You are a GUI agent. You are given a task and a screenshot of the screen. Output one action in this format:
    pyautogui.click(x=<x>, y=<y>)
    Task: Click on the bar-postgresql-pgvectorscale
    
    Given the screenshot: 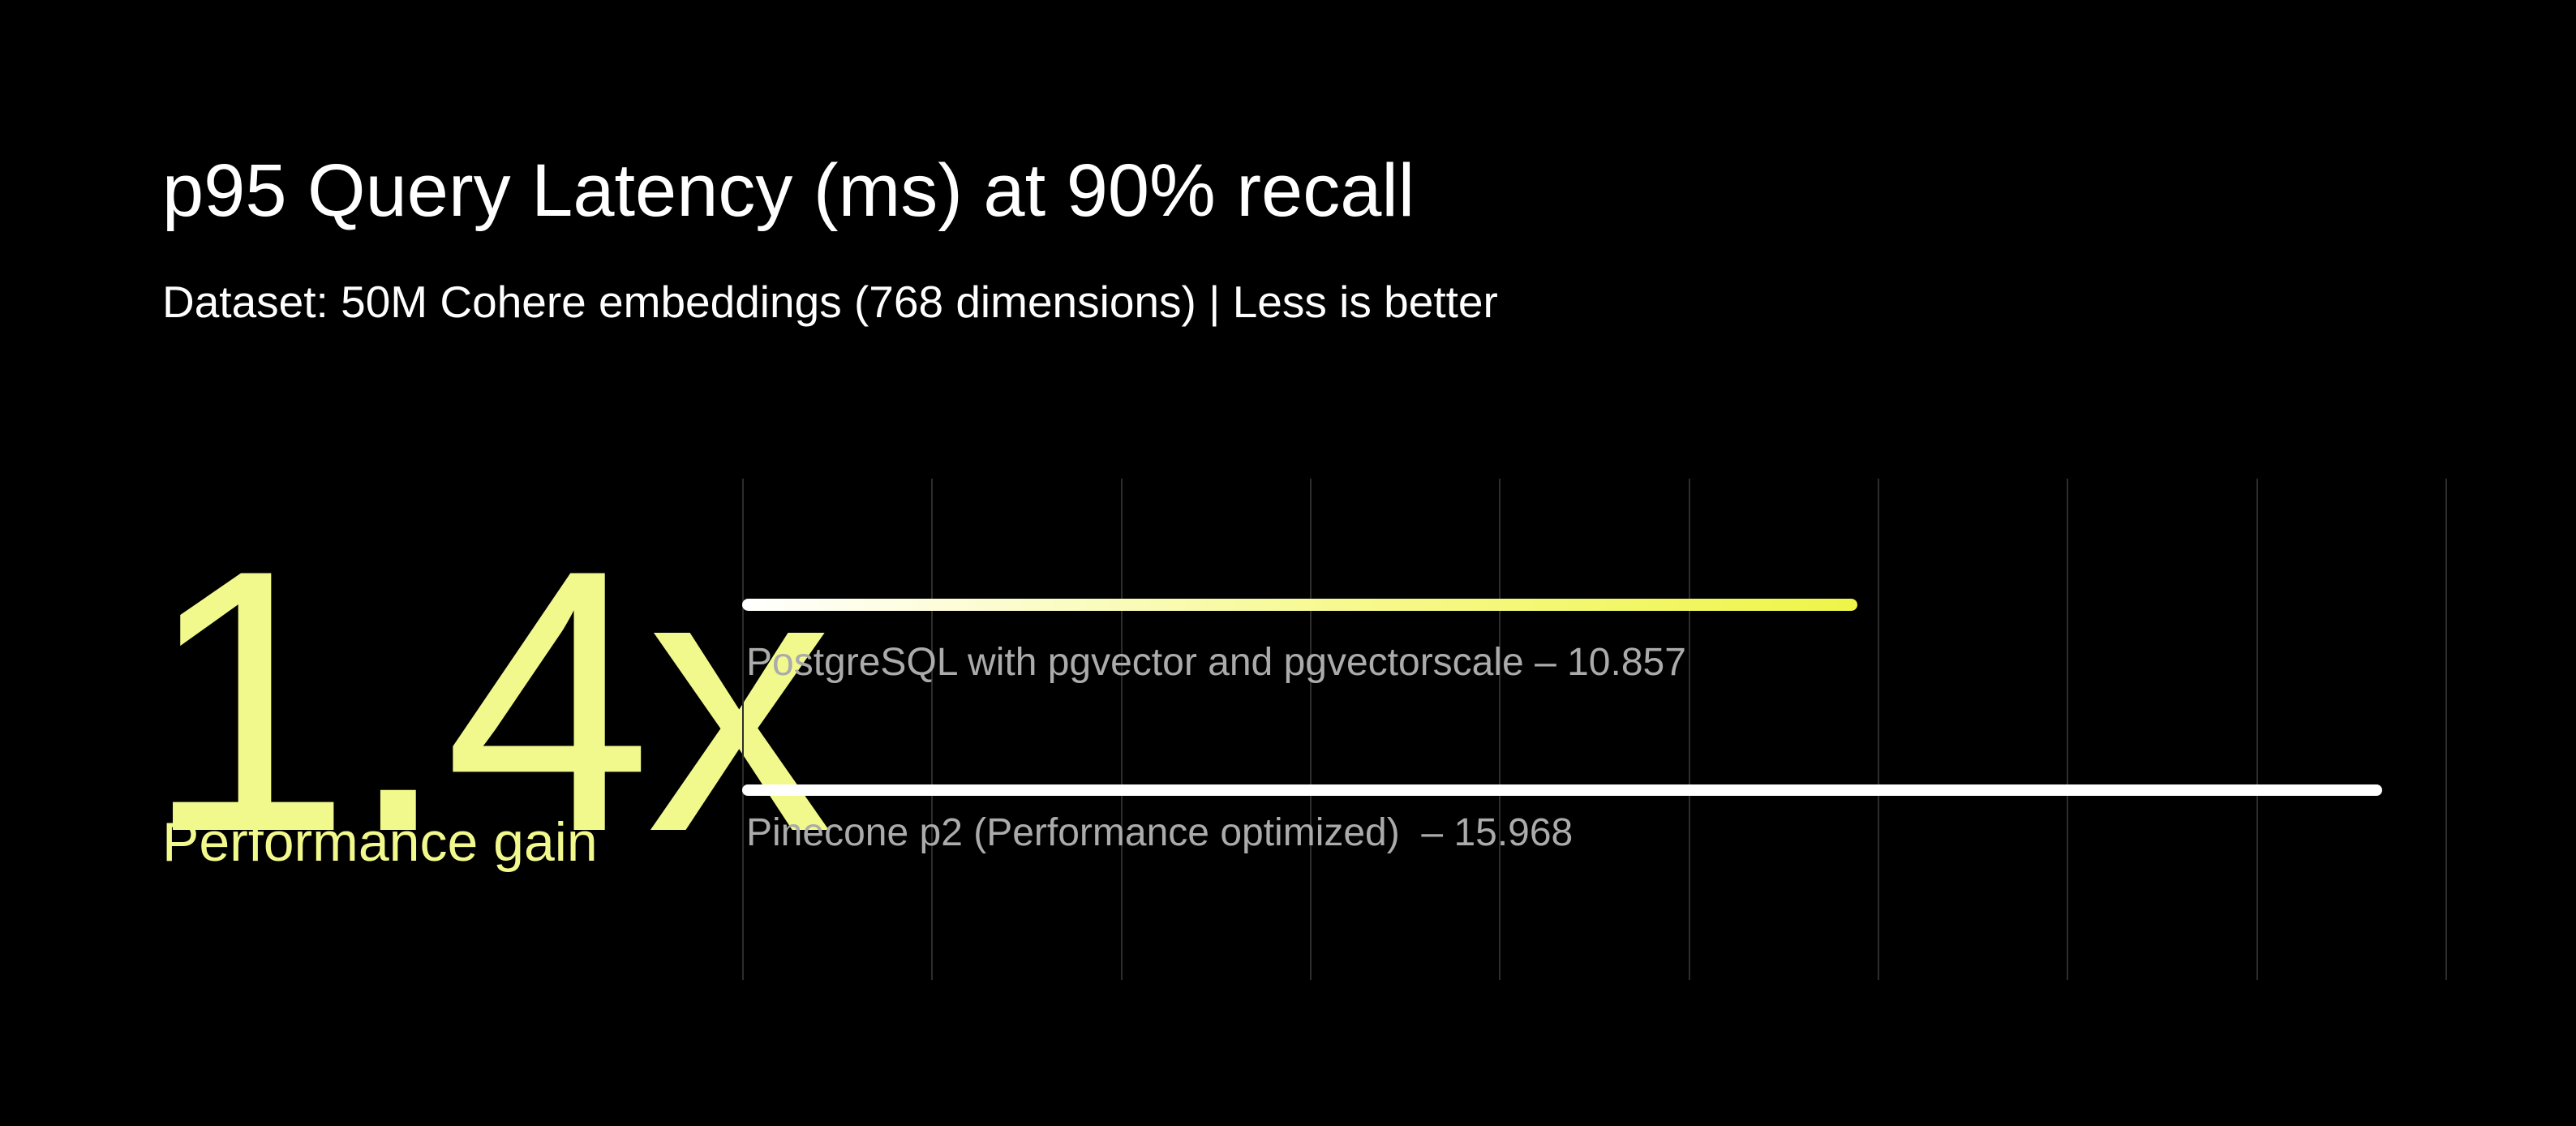 What is the action you would take?
    pyautogui.click(x=1299, y=605)
    